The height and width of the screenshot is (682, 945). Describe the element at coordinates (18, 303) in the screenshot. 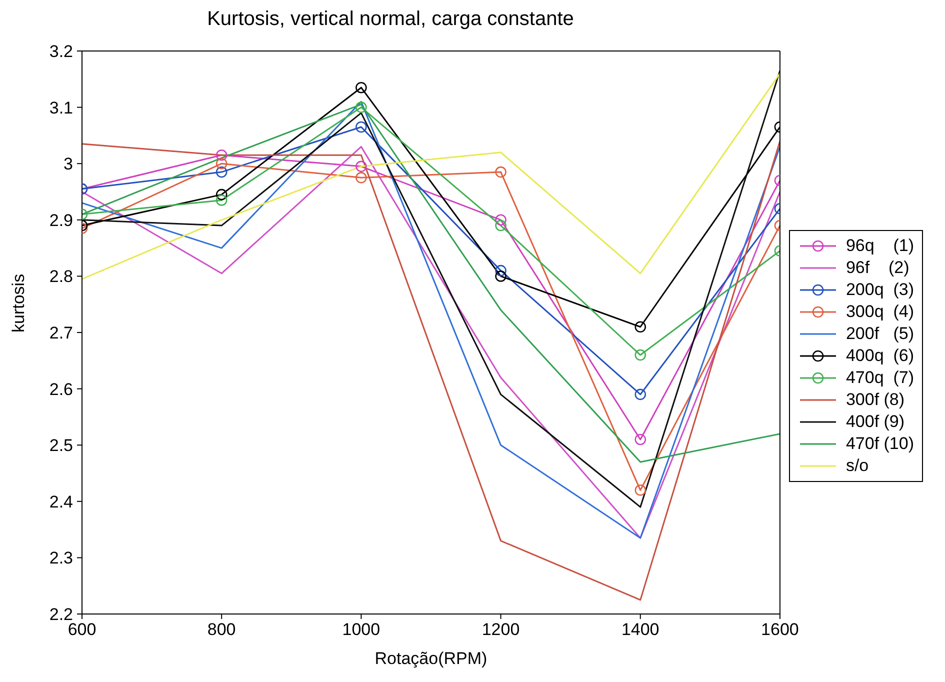

I see `y-axis-title: kurtosis` at that location.